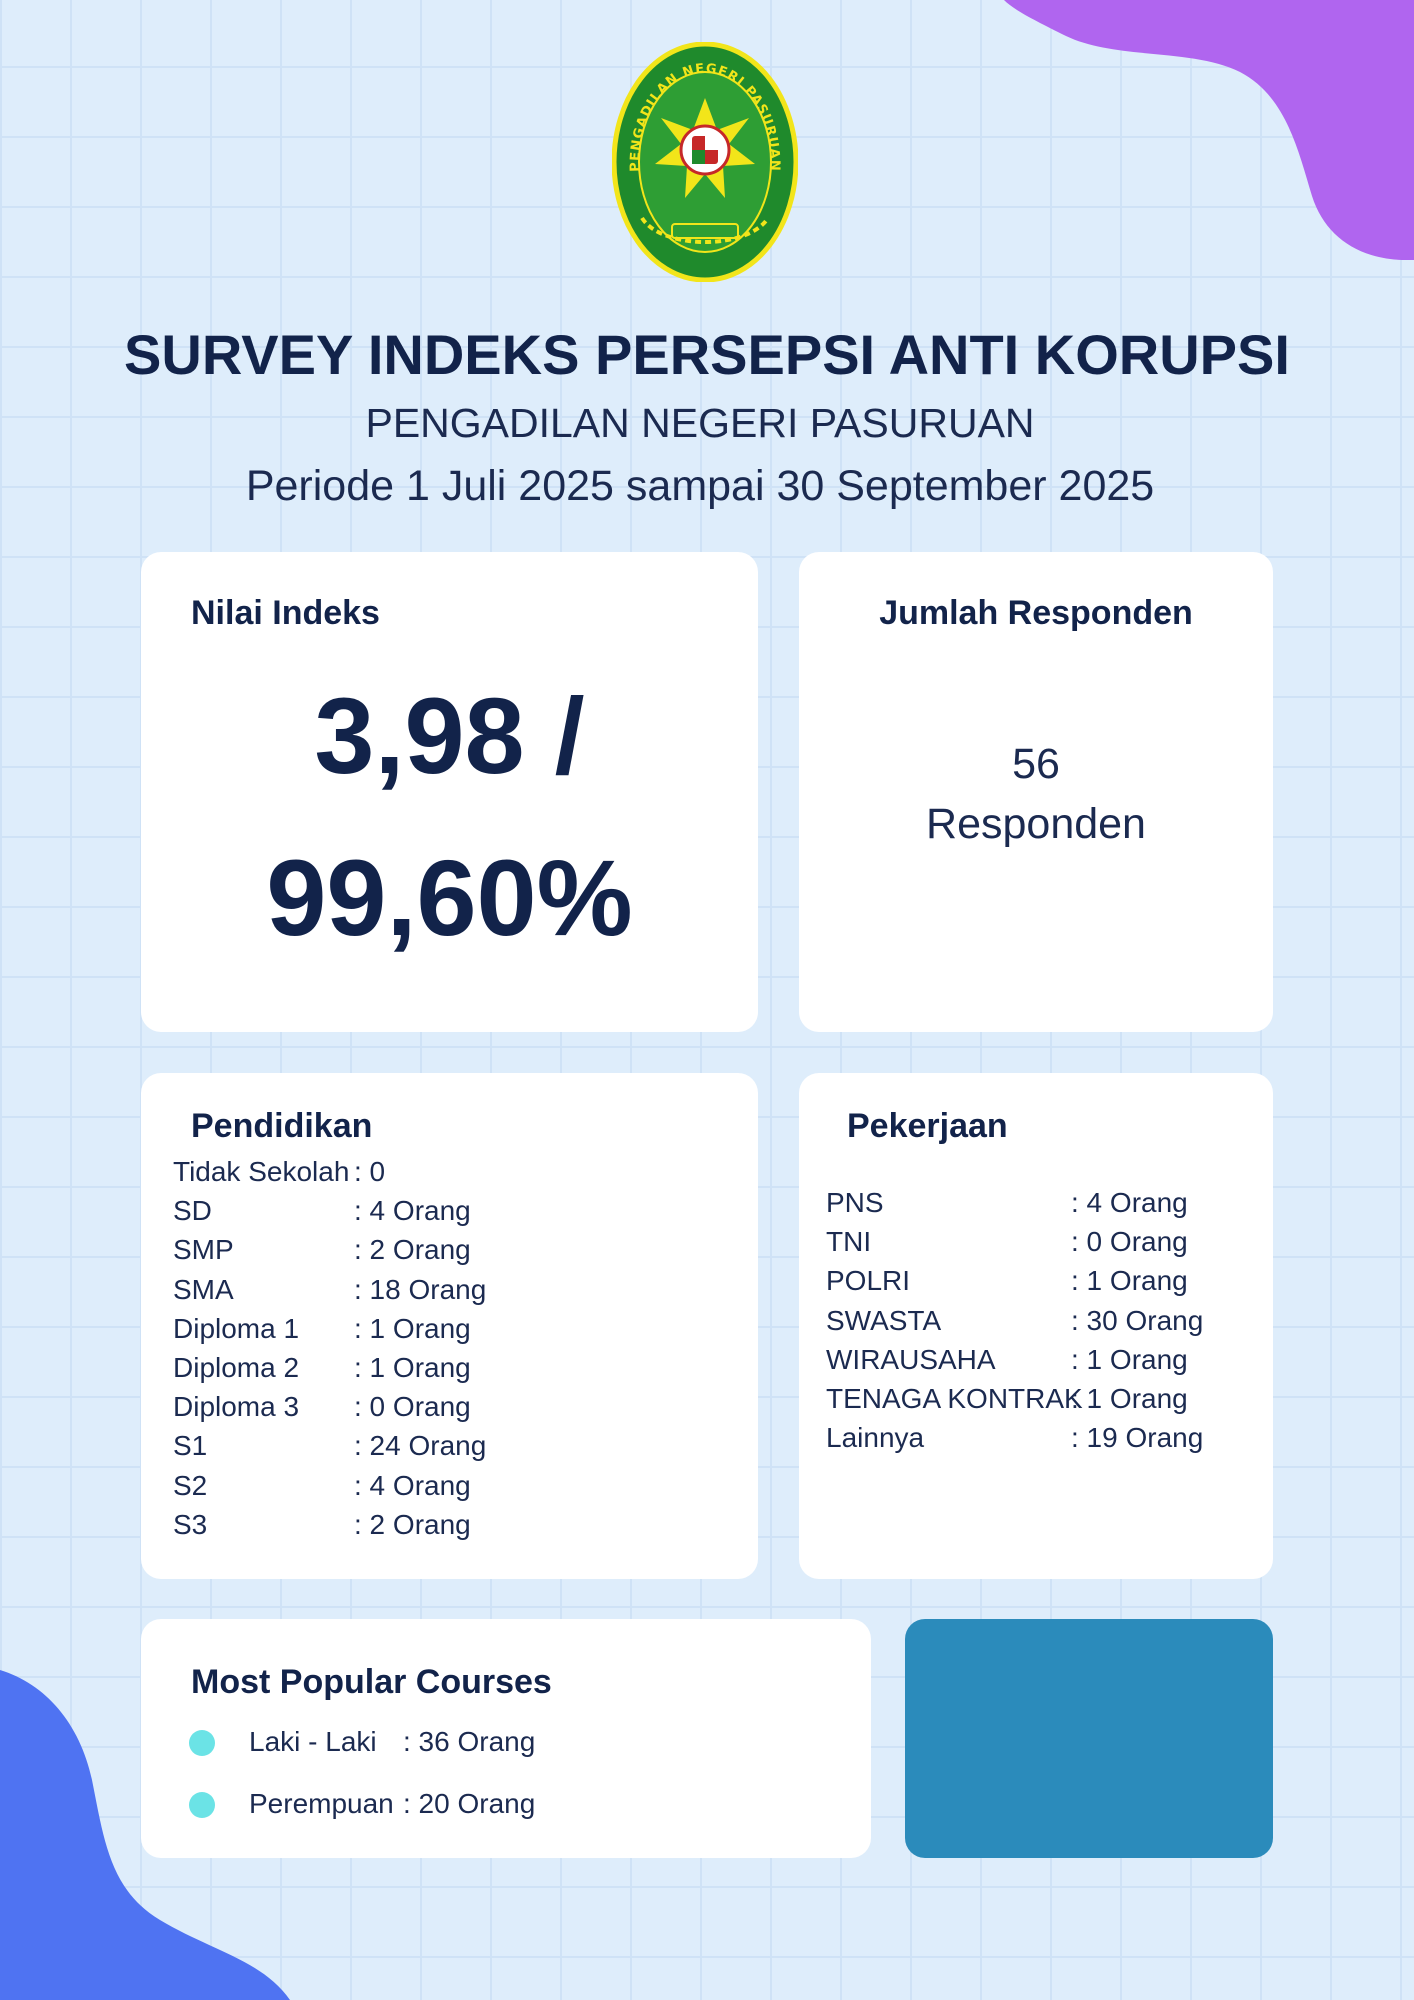 The image size is (1414, 2000). I want to click on item-label: PNS, so click(855, 1202).